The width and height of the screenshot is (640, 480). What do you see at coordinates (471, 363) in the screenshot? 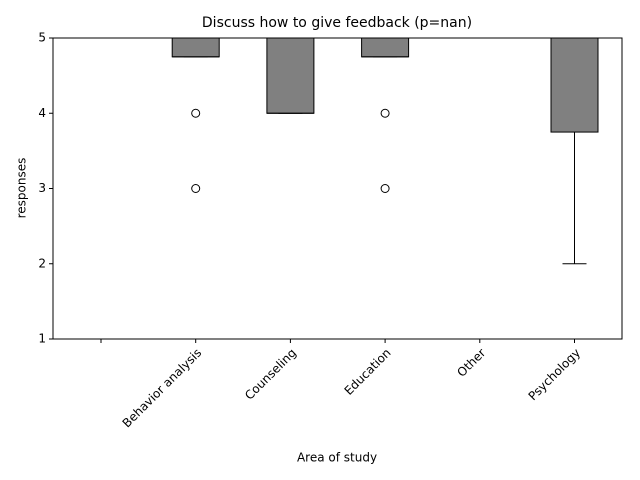
I see `x-tick-label: Other` at bounding box center [471, 363].